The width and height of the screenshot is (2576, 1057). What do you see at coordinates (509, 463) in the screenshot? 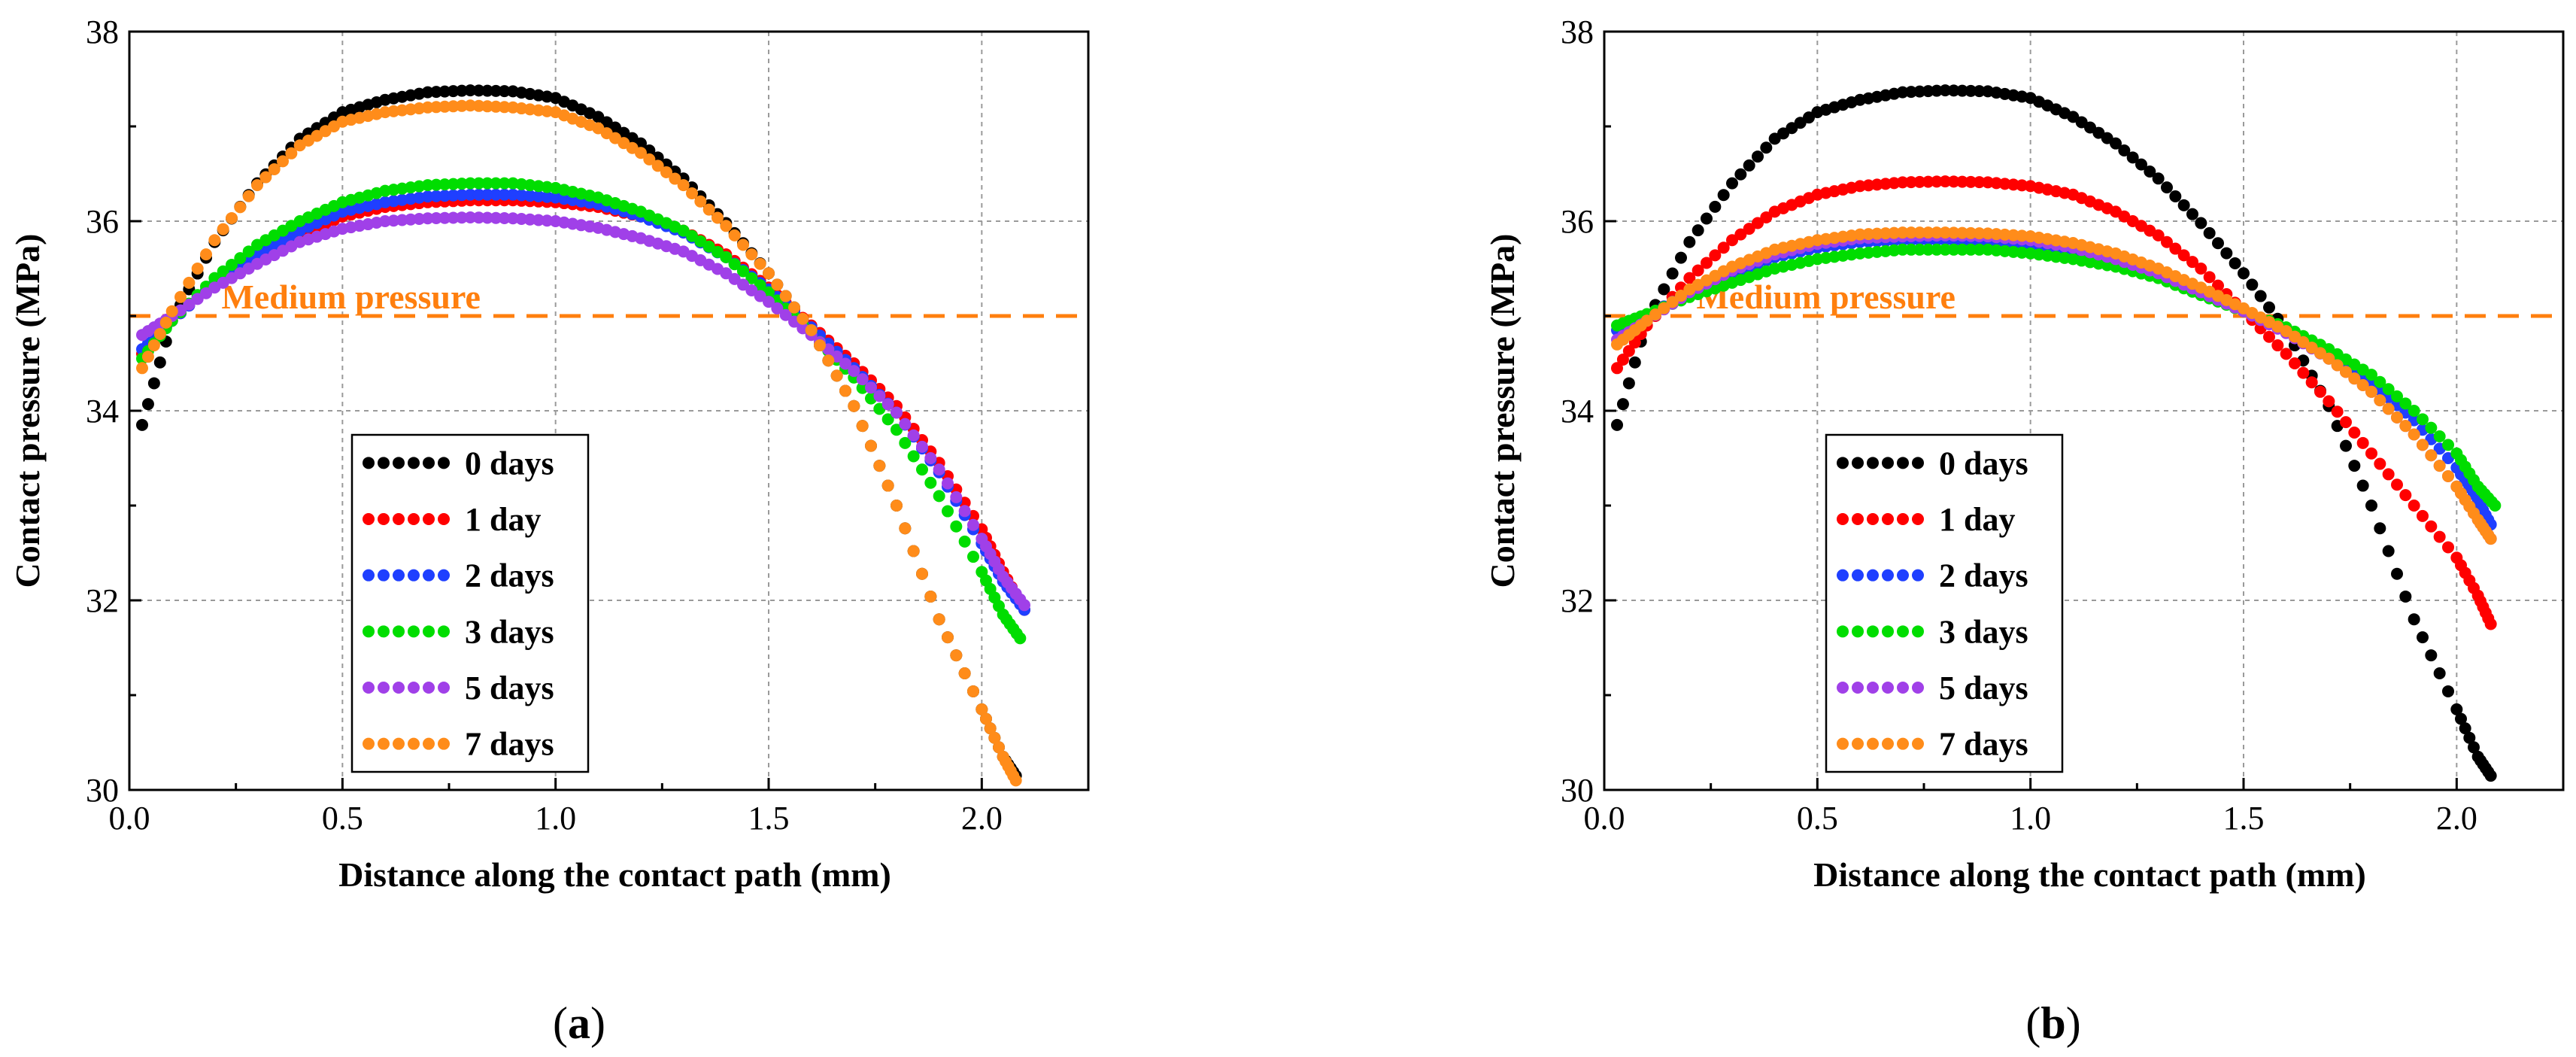
I see `legend-label: 0 days` at bounding box center [509, 463].